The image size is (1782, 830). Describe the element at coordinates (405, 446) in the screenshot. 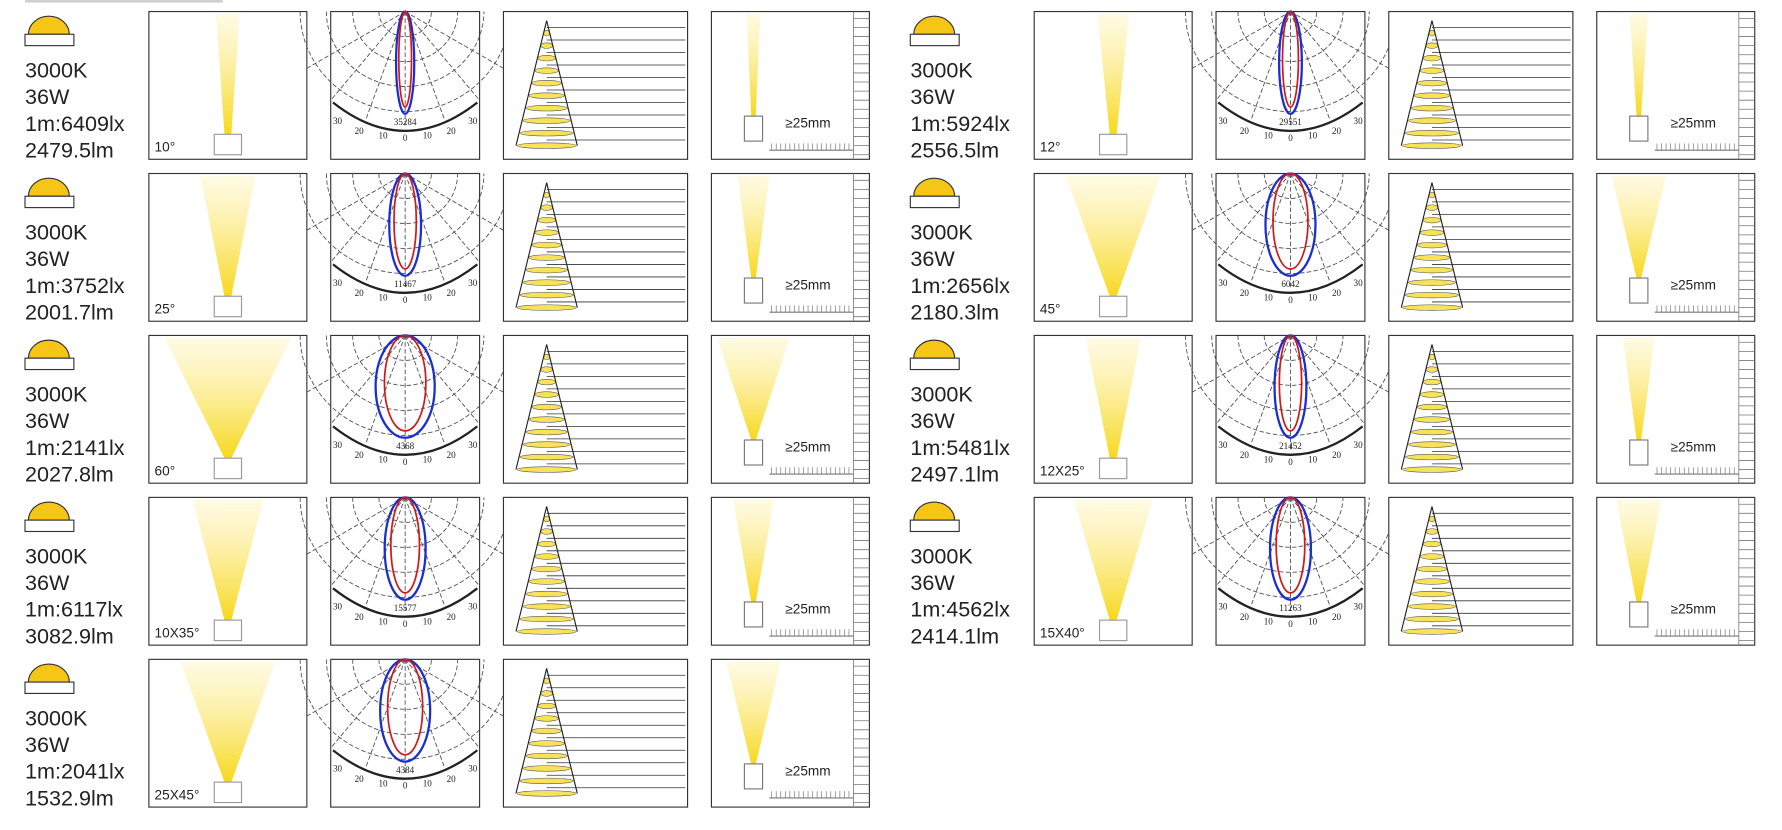

I see `polar-peak: 4368` at that location.